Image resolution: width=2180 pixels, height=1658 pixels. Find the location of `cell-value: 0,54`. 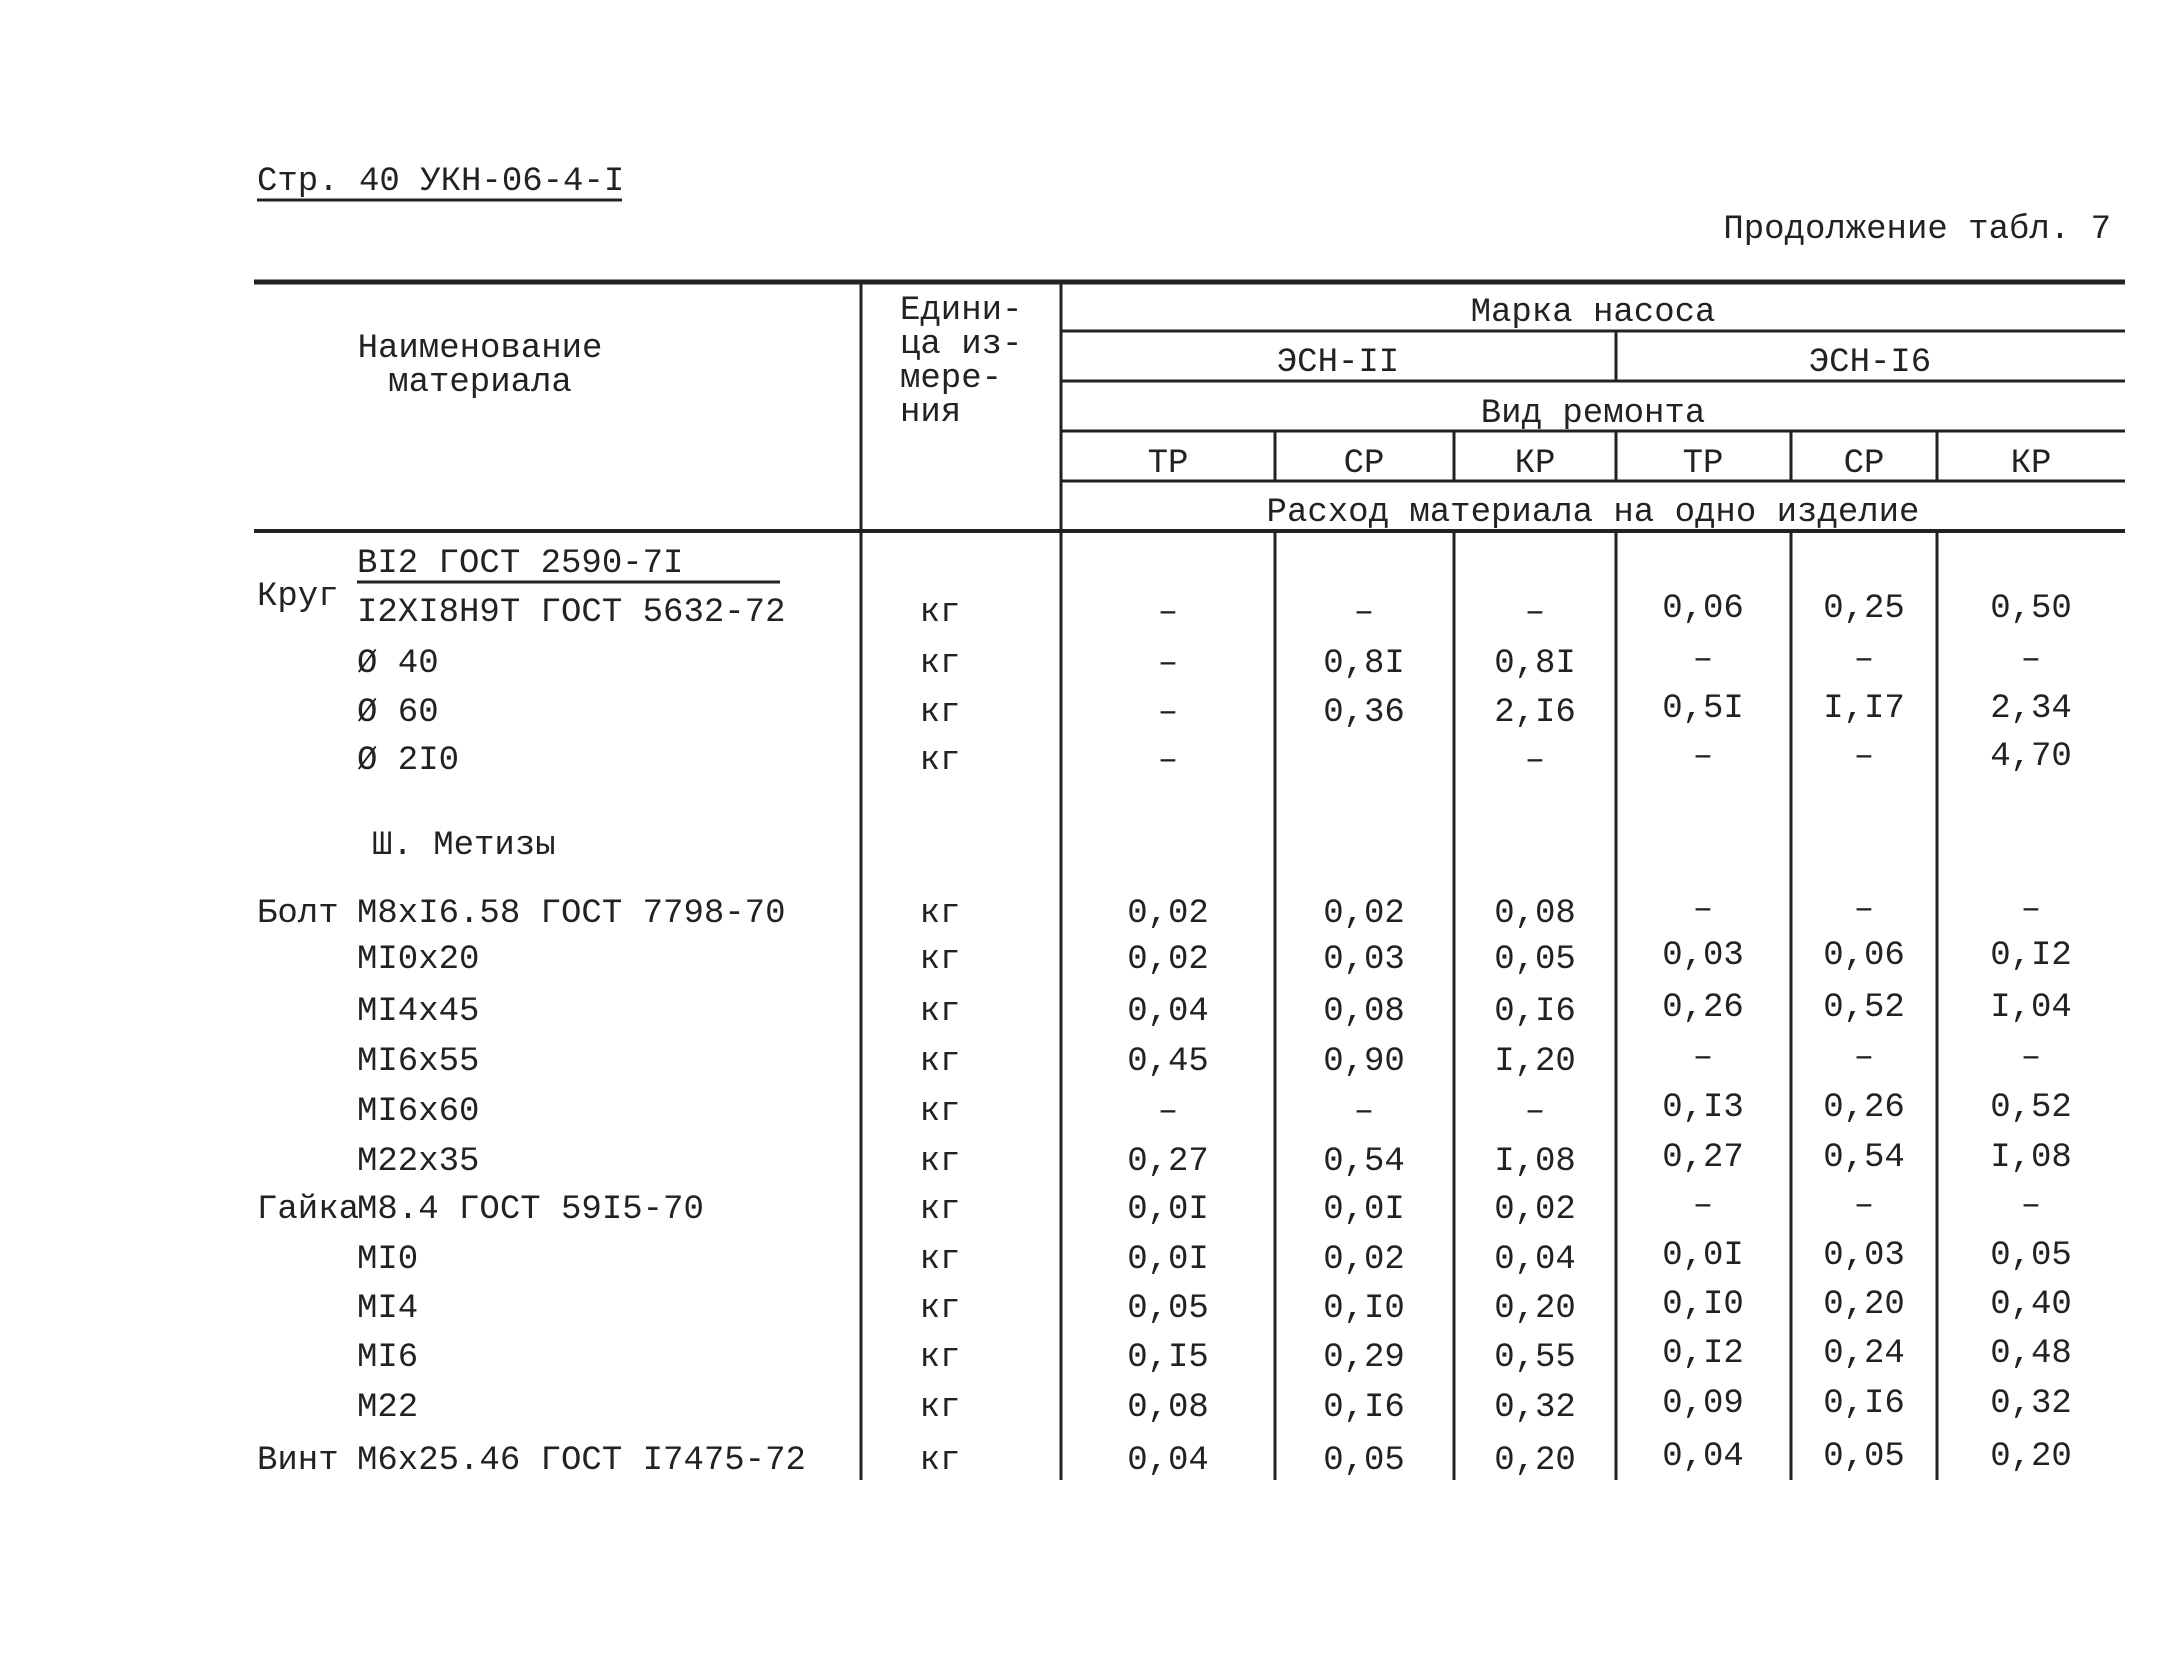

cell-value: 0,54 is located at coordinates (1864, 1158).